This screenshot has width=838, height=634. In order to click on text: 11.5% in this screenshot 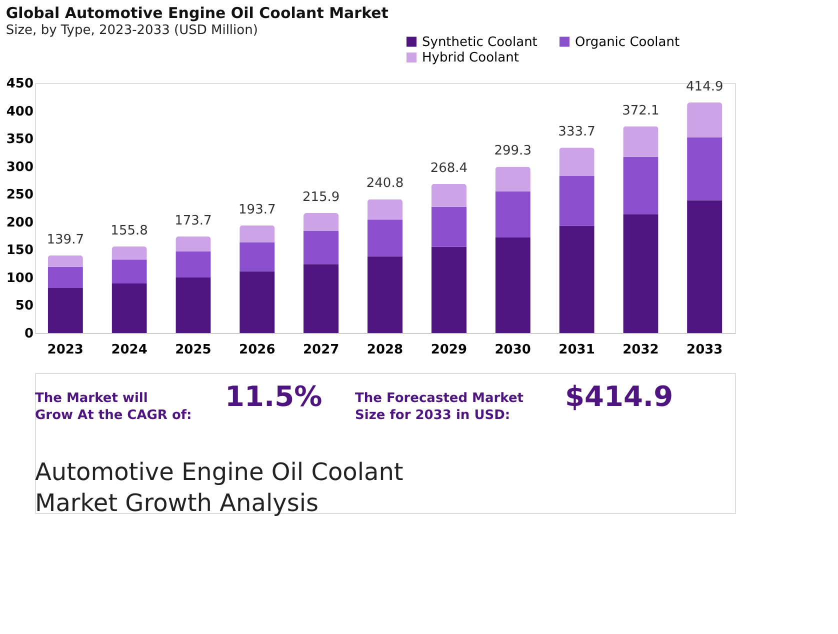, I will do `click(273, 396)`.